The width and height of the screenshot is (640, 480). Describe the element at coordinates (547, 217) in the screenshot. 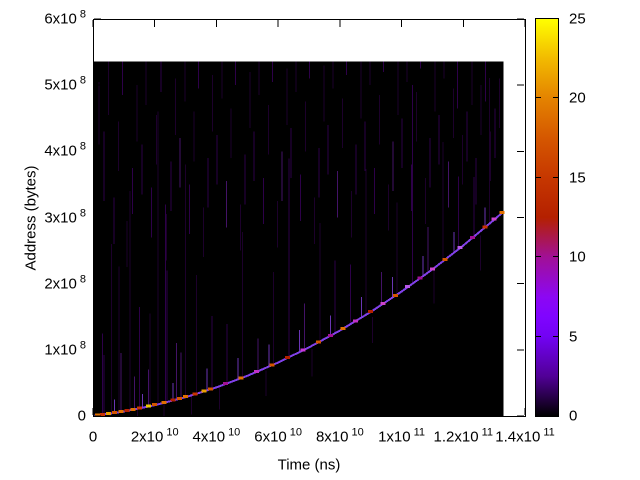

I see `colorbar` at that location.